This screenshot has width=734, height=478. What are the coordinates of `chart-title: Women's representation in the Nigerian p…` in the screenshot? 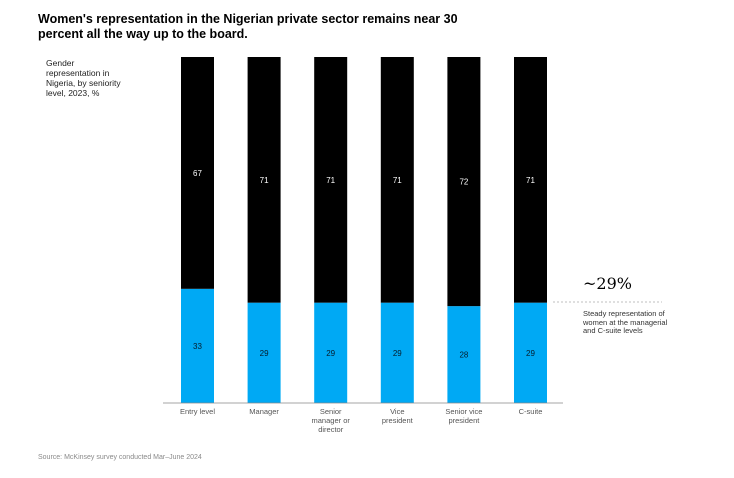 It's located at (248, 26).